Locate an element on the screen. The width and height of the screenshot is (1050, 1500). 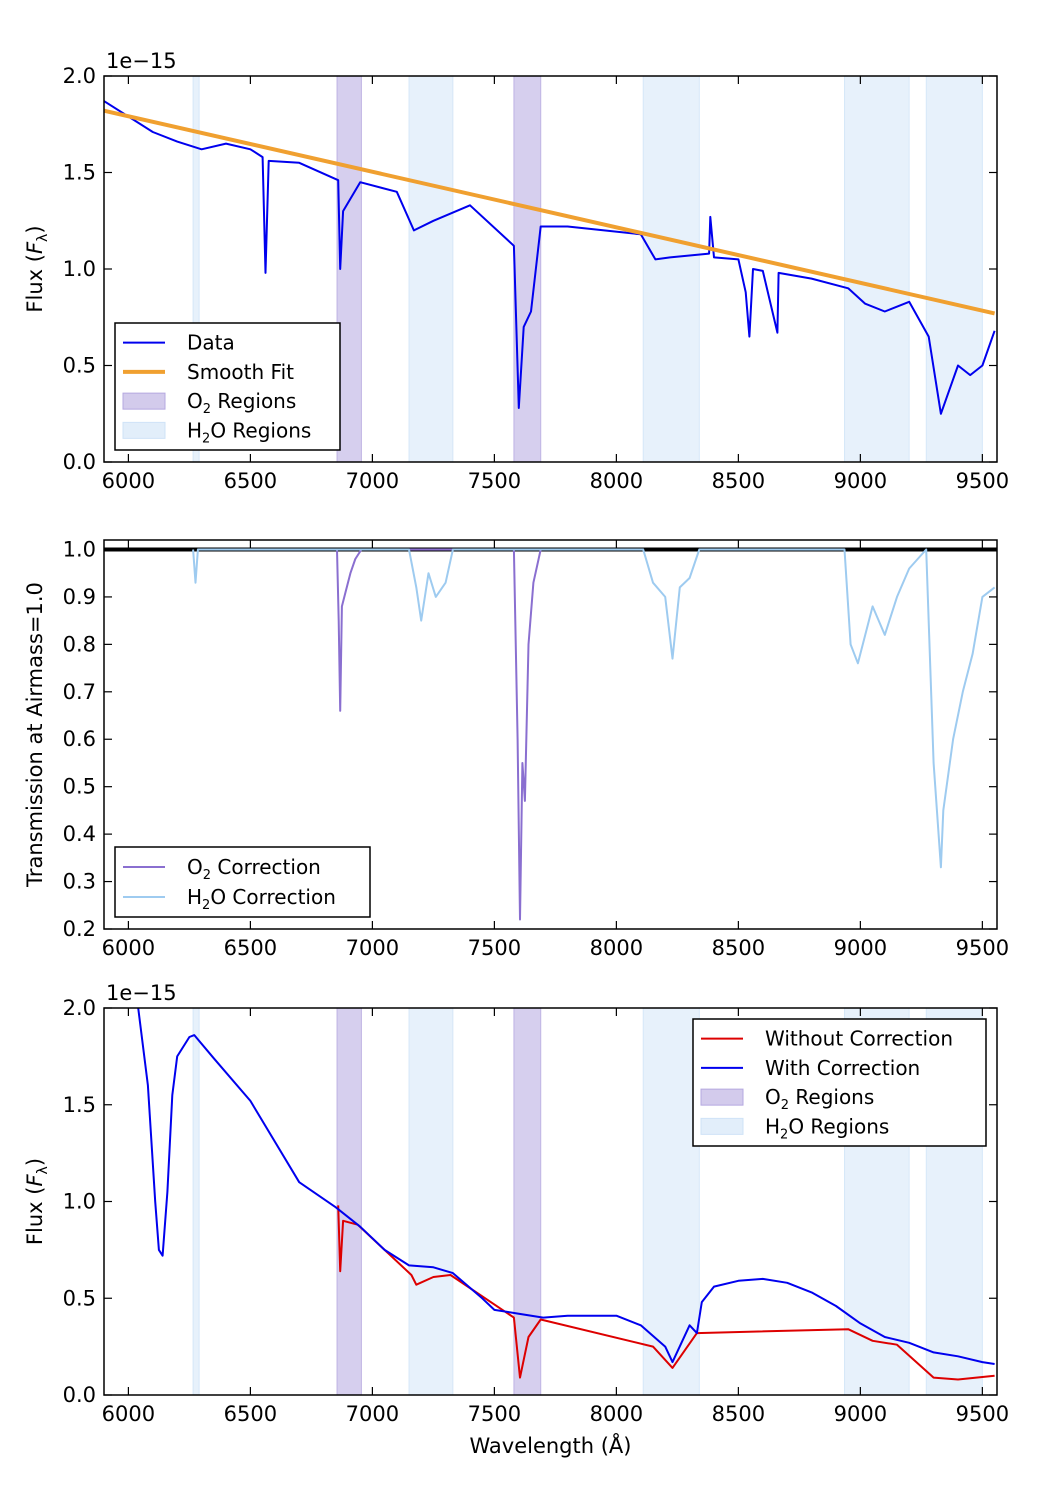
y-tick-label: 0.8 is located at coordinates (79, 644).